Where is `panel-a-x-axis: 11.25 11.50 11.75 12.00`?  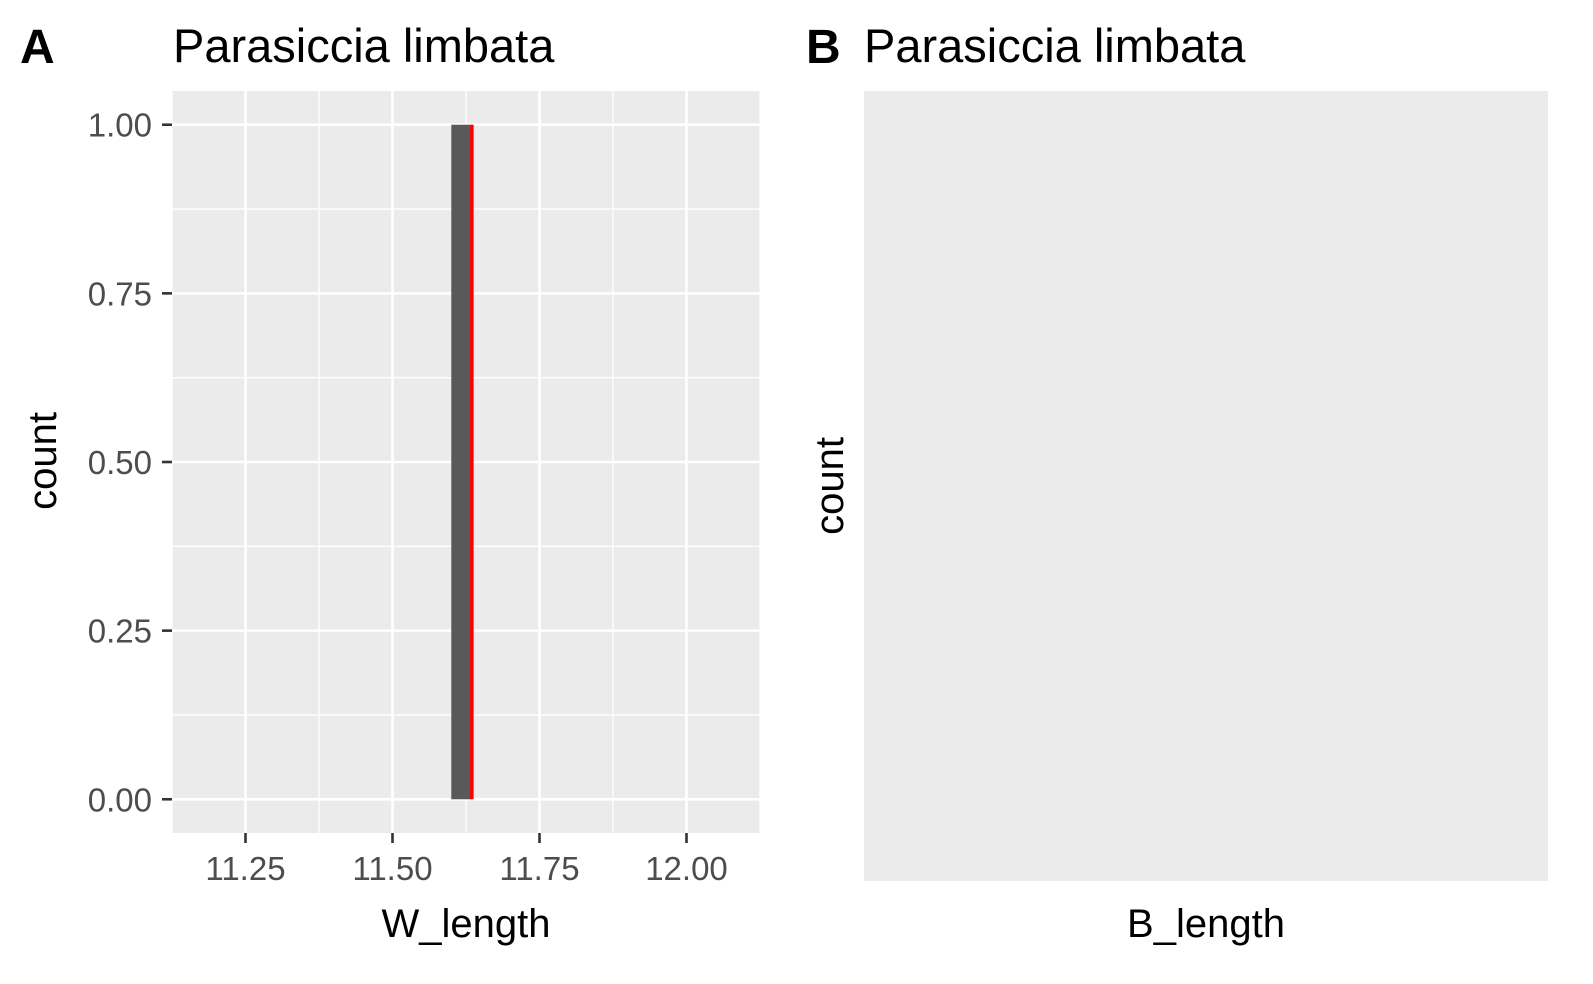 panel-a-x-axis: 11.25 11.50 11.75 12.00 is located at coordinates (466, 860).